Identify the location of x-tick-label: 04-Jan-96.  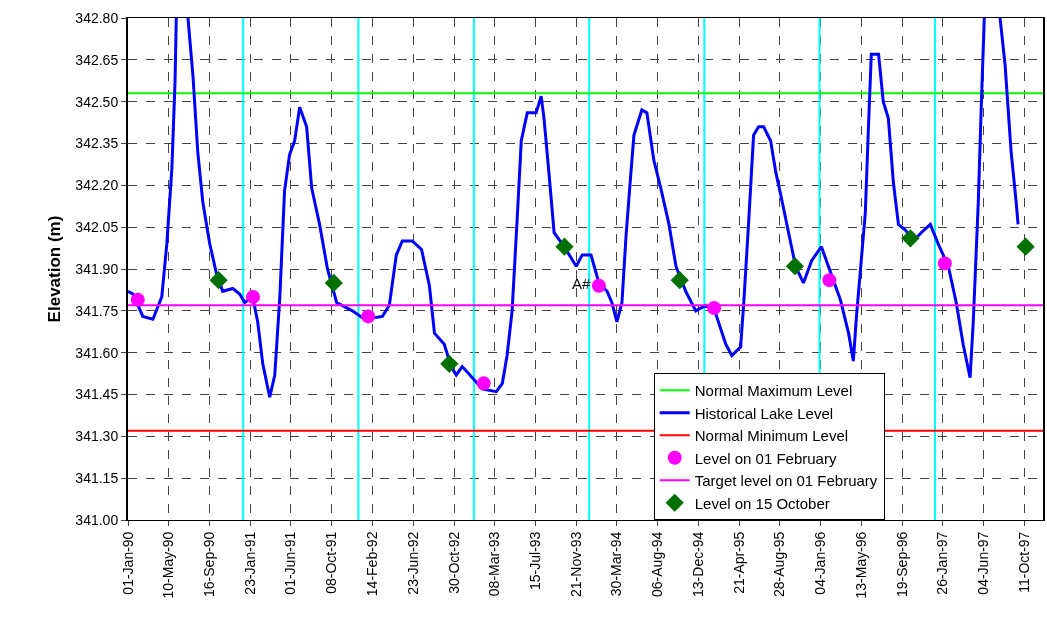
(820, 563).